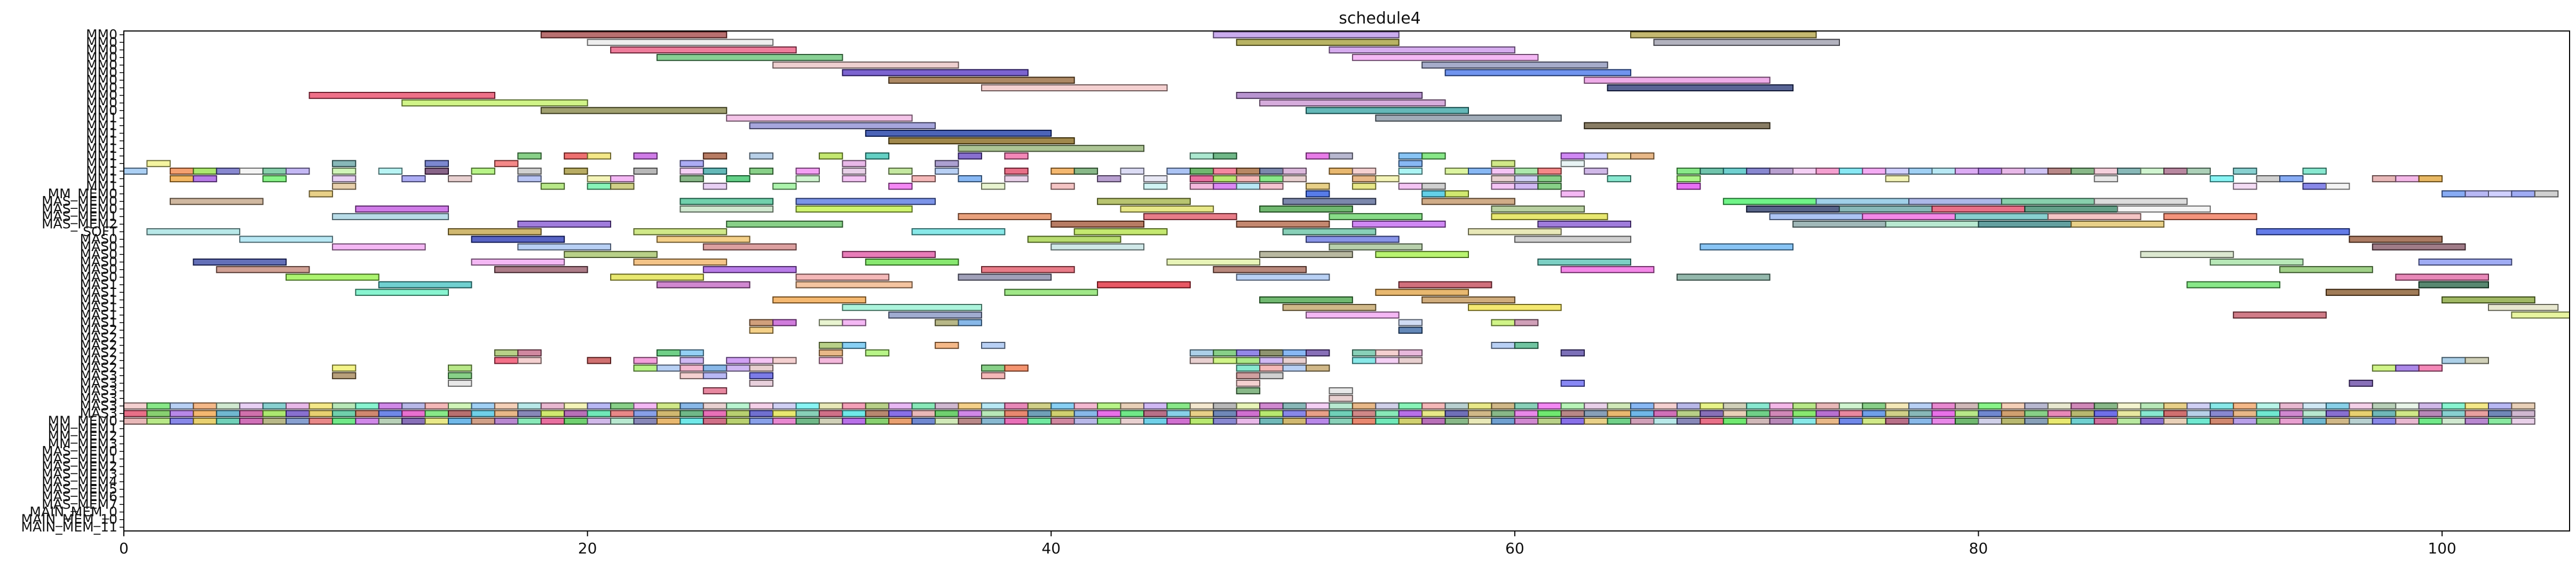 The image size is (2576, 563). I want to click on row-label: MAS_MEM0, so click(79, 201).